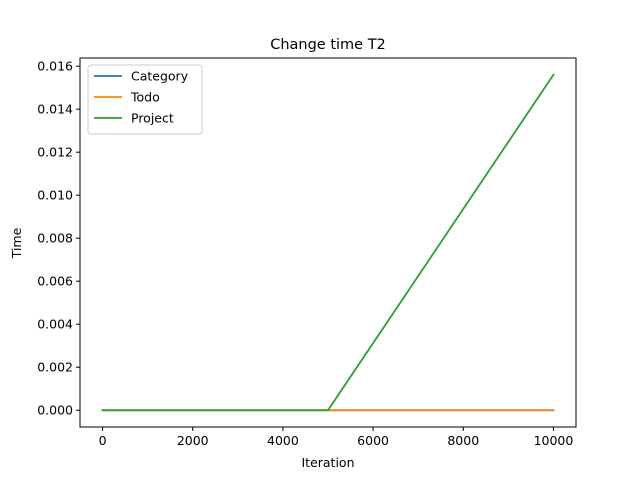 Image resolution: width=640 pixels, height=480 pixels. What do you see at coordinates (55, 324) in the screenshot?
I see `y-tick-label: 0.004` at bounding box center [55, 324].